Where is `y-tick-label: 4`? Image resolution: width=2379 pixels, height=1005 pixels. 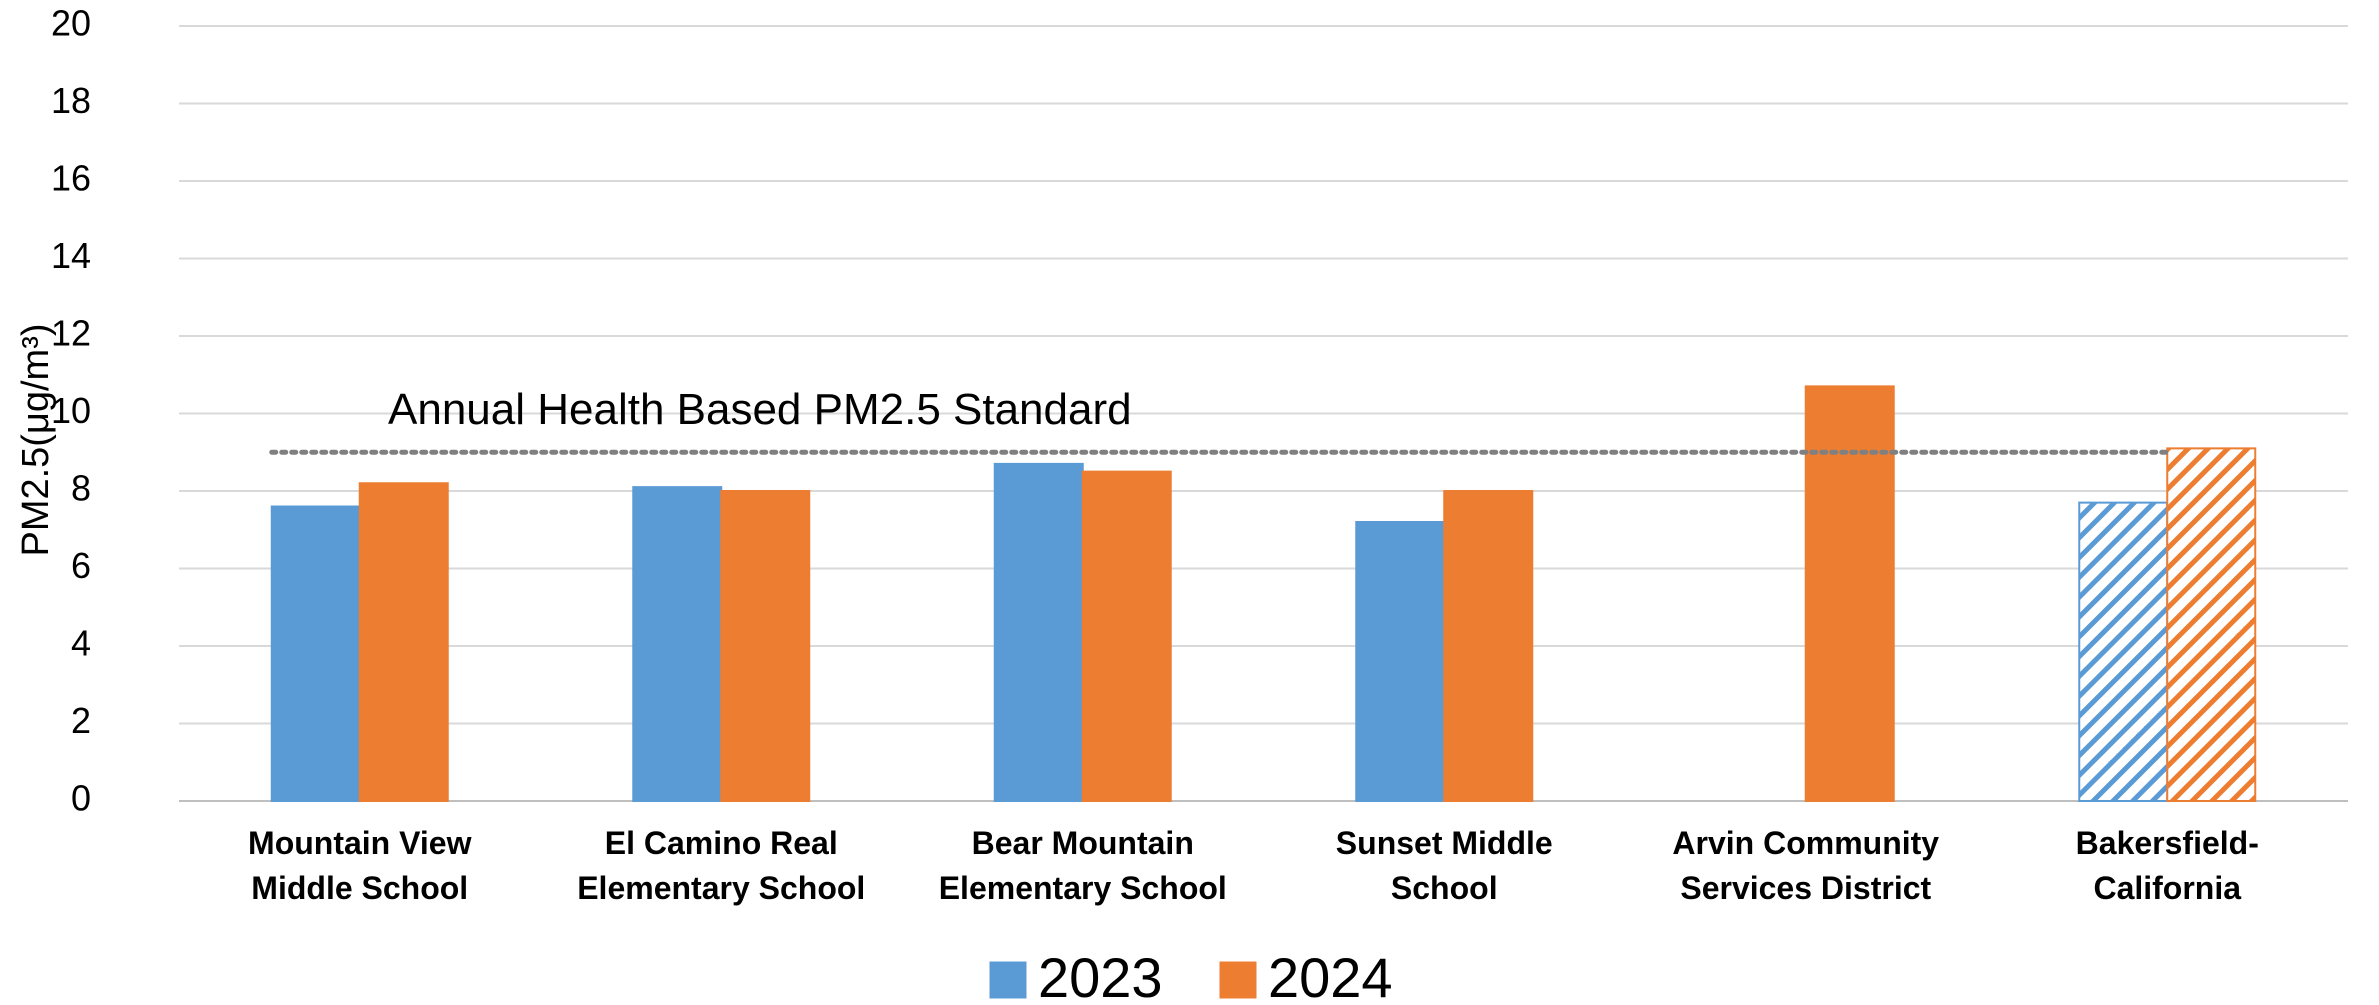
y-tick-label: 4 is located at coordinates (81, 643).